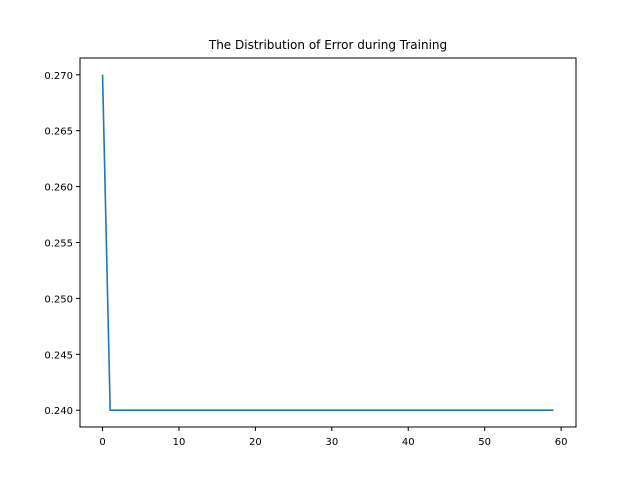  What do you see at coordinates (102, 442) in the screenshot?
I see `x-tick-label: 0` at bounding box center [102, 442].